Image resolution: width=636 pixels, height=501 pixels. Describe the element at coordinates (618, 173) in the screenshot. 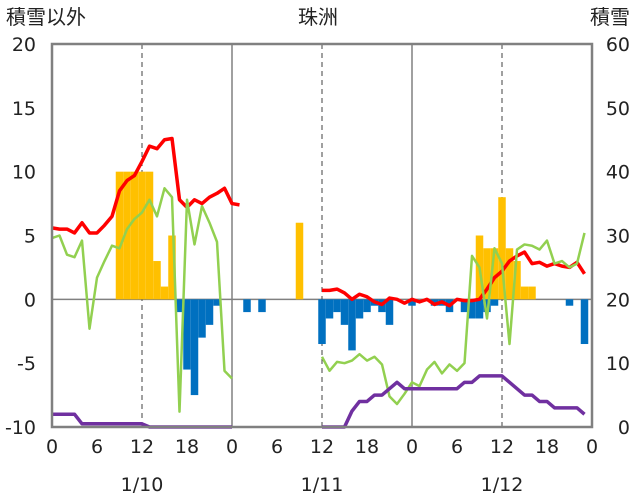

I see `right-axis-tick-label: 40` at that location.